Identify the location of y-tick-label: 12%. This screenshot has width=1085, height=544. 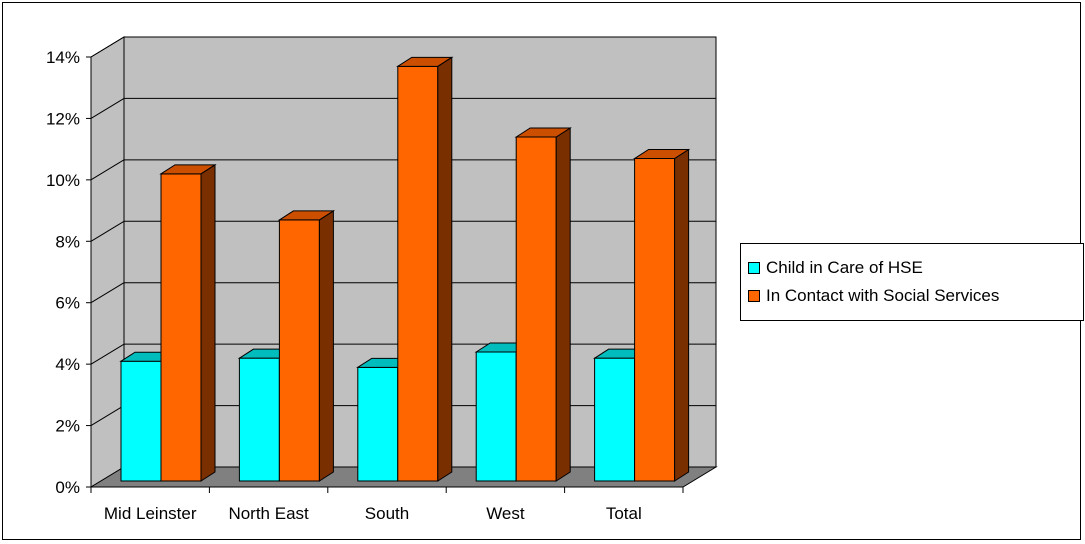
(63, 118).